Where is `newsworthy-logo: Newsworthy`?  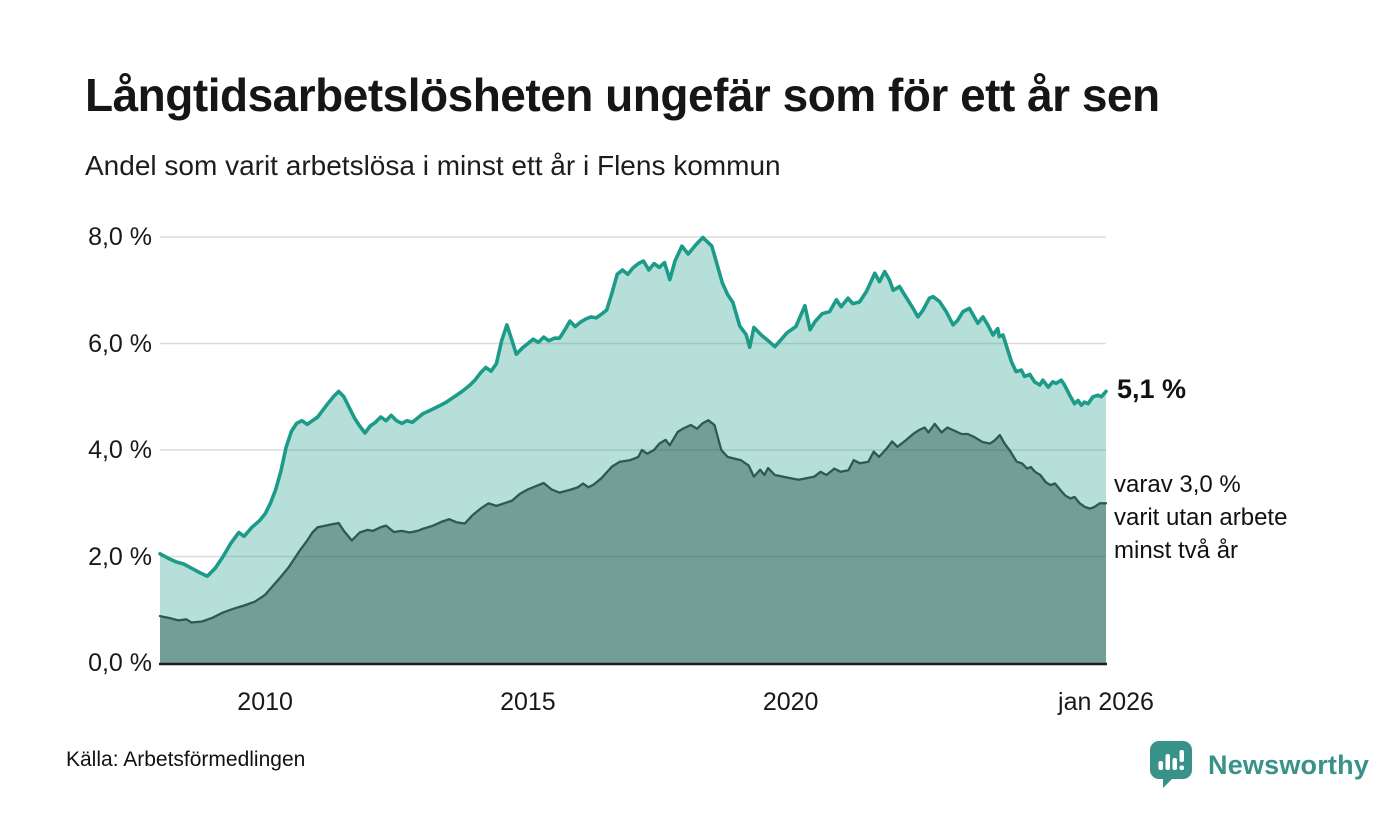
newsworthy-logo: Newsworthy is located at coordinates (1258, 765).